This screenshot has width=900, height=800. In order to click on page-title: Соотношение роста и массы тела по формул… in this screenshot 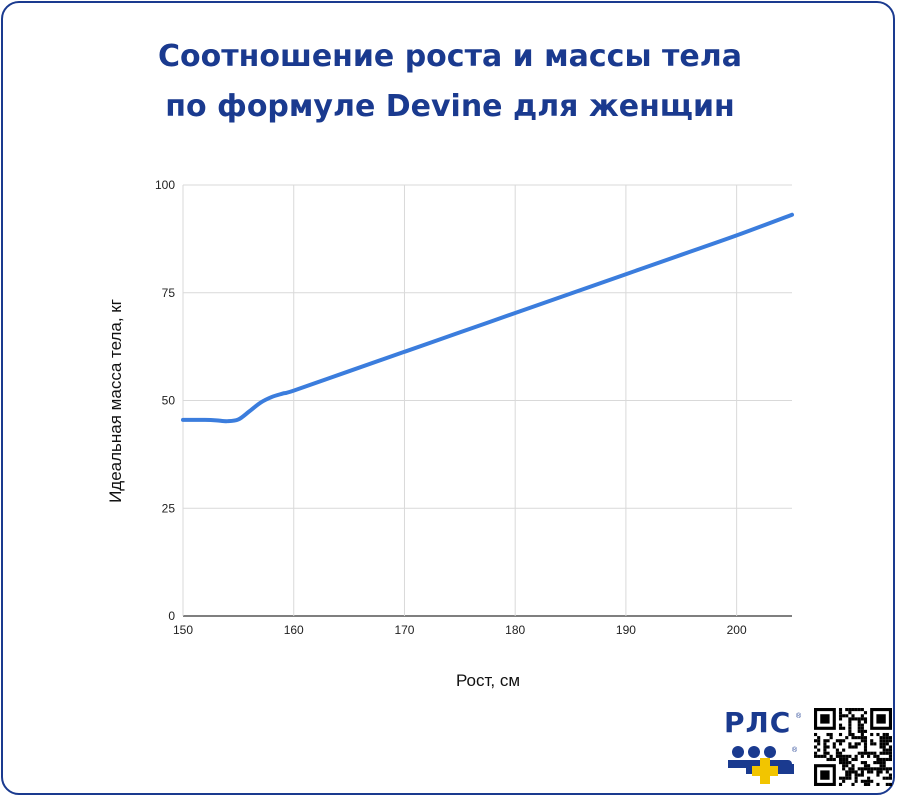, I will do `click(450, 82)`.